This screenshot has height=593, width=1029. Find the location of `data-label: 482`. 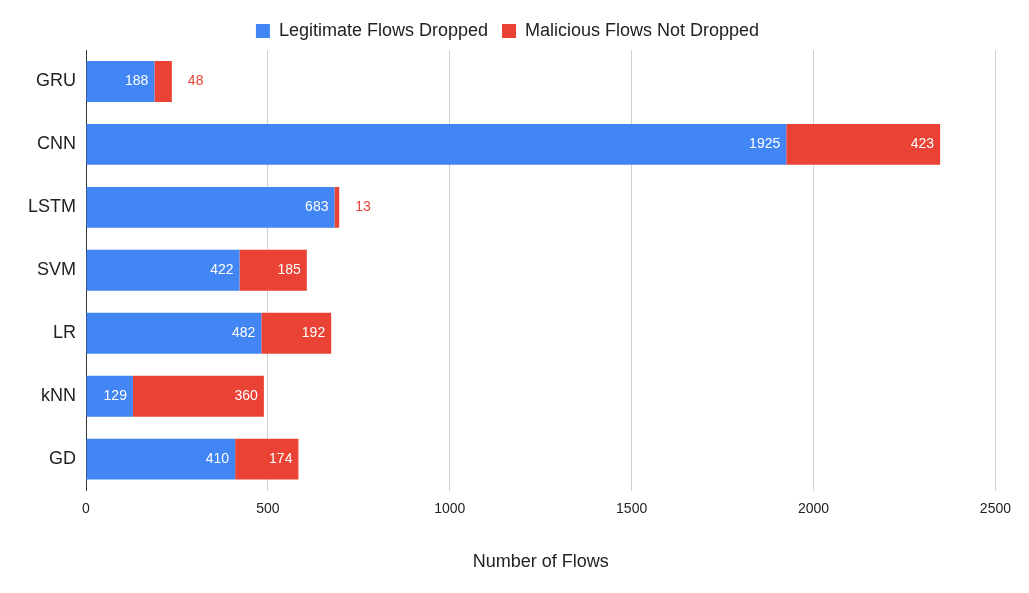

data-label: 482 is located at coordinates (243, 332).